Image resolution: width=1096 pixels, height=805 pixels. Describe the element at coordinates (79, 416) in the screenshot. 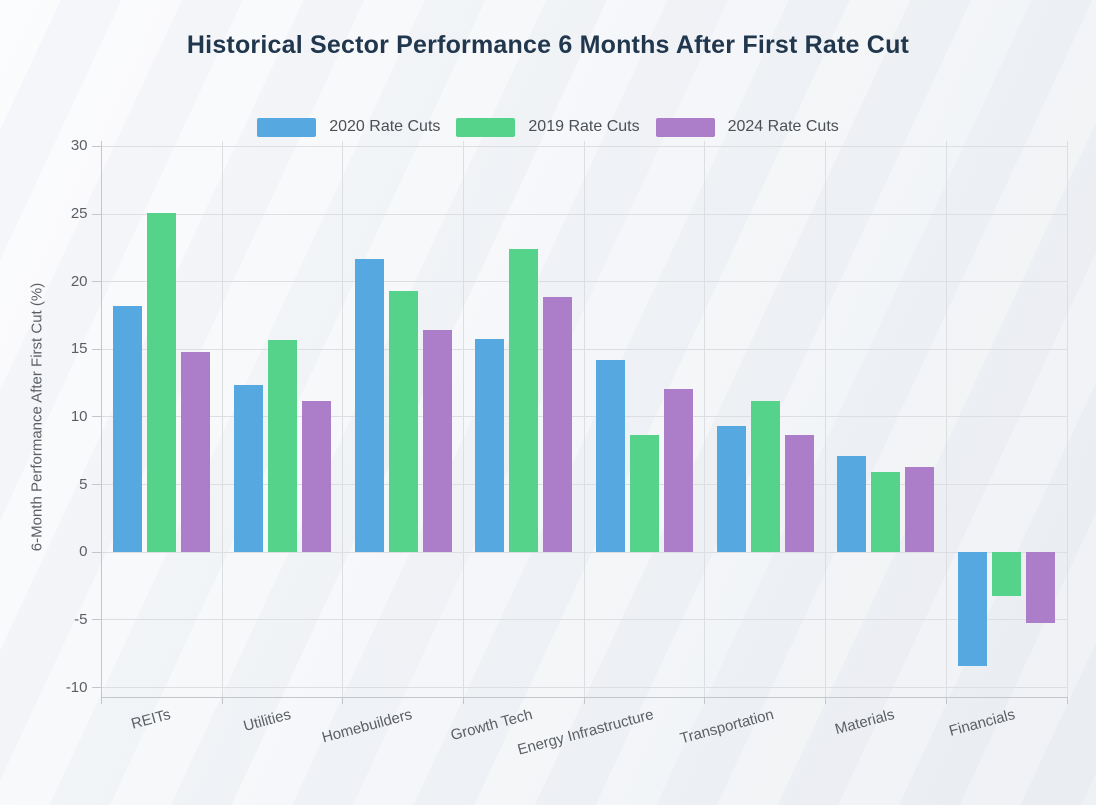

I see `y-tick-label-10: 10` at that location.